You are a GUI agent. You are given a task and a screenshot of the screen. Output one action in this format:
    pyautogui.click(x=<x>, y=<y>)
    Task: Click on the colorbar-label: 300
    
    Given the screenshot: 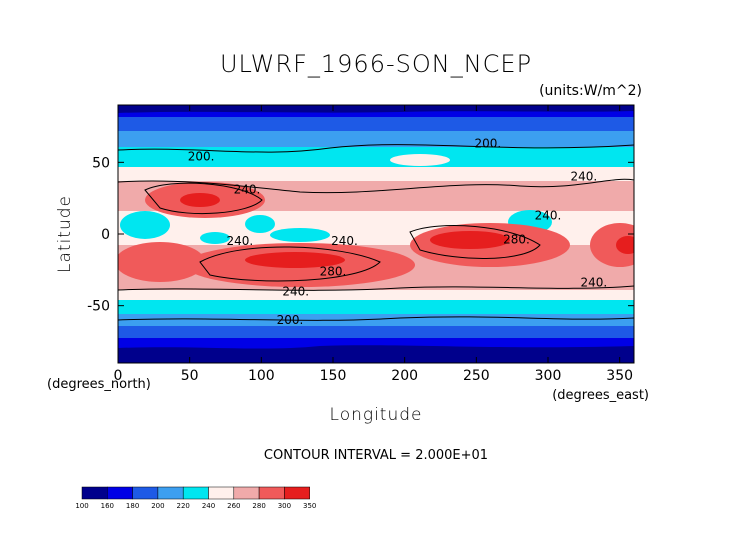 What is the action you would take?
    pyautogui.click(x=284, y=506)
    